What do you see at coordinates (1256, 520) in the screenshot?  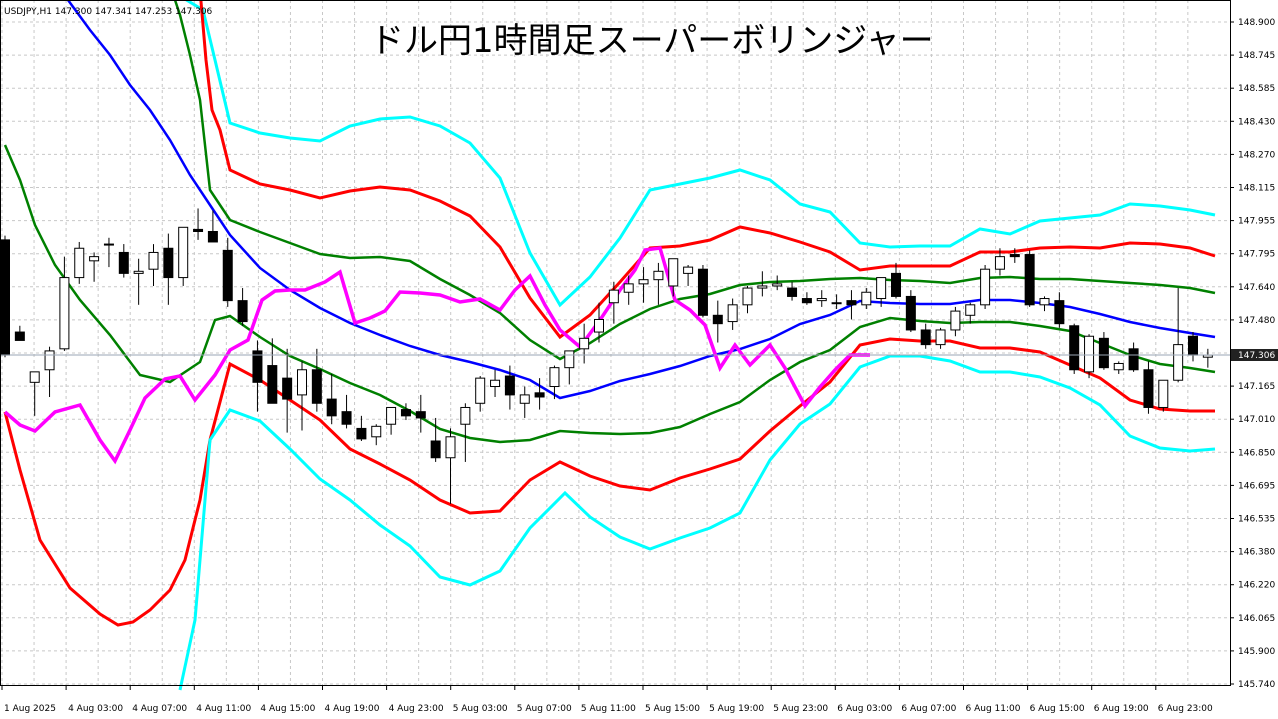 I see `price-tick-label: 146.535` at bounding box center [1256, 520].